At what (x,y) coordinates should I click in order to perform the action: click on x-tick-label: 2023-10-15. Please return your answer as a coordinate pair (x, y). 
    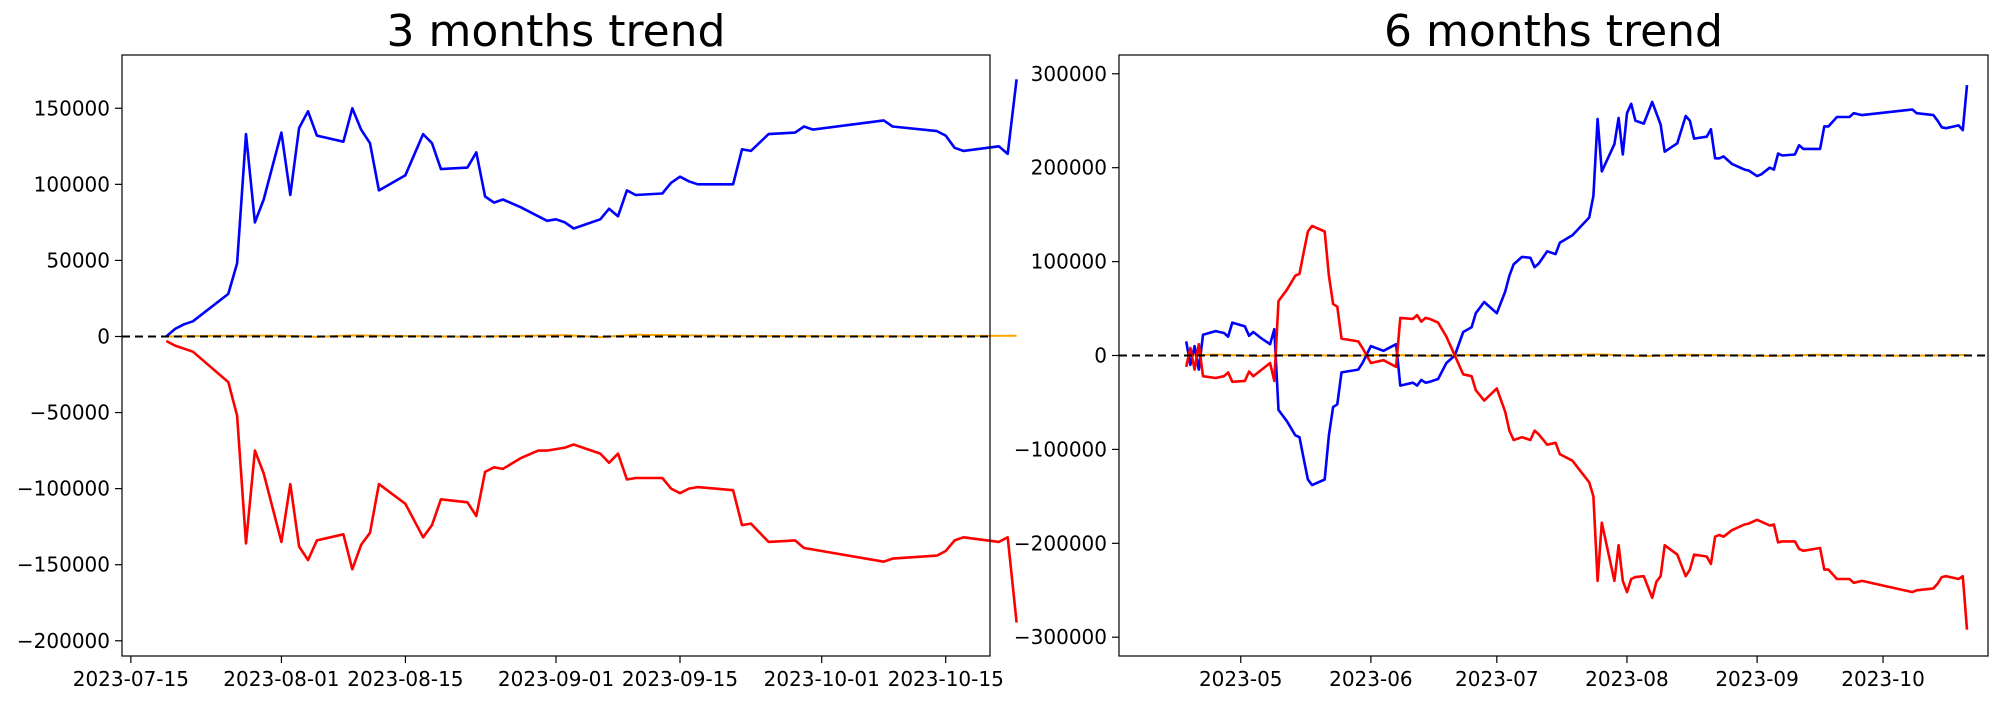
    Looking at the image, I should click on (946, 679).